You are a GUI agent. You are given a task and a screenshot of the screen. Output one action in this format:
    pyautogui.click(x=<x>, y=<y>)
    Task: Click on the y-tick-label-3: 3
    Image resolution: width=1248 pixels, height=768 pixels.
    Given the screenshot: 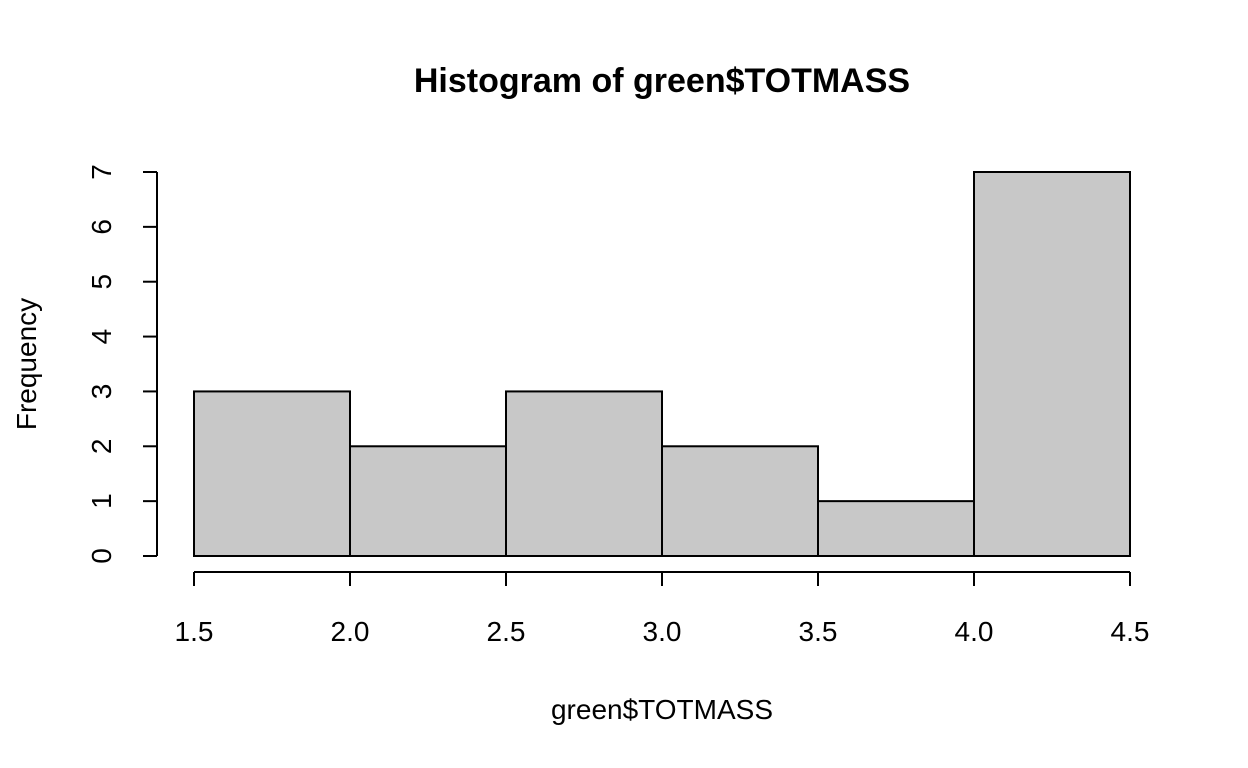 What is the action you would take?
    pyautogui.click(x=101, y=392)
    